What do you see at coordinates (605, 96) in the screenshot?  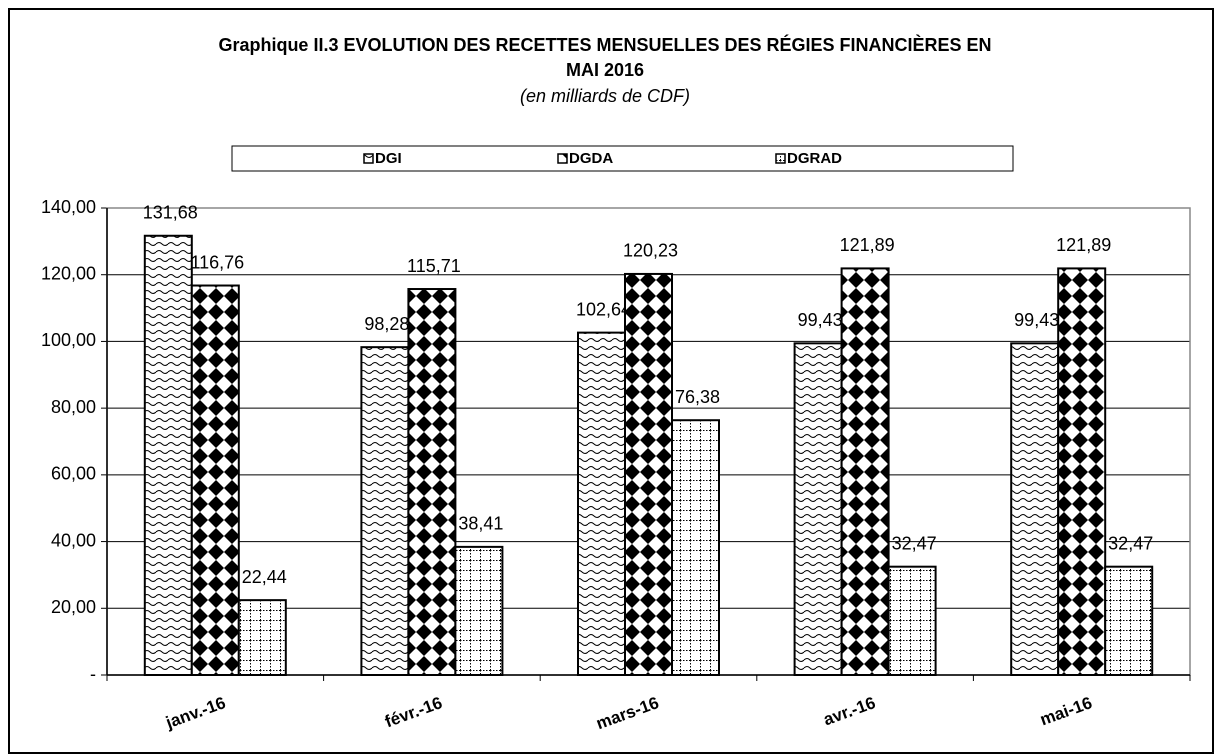 I see `chart-subtitle: (en milliards de CDF)` at bounding box center [605, 96].